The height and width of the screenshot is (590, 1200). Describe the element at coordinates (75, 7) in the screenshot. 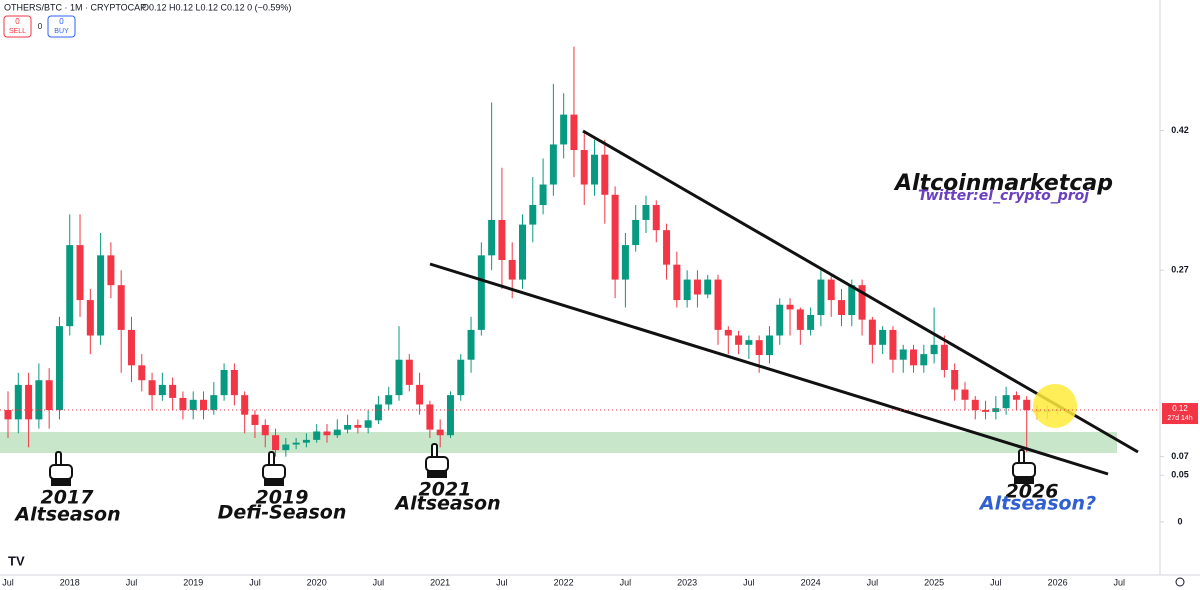

I see `symbol: OTHERS/BTC · 1M · CRYPTOCAP` at that location.